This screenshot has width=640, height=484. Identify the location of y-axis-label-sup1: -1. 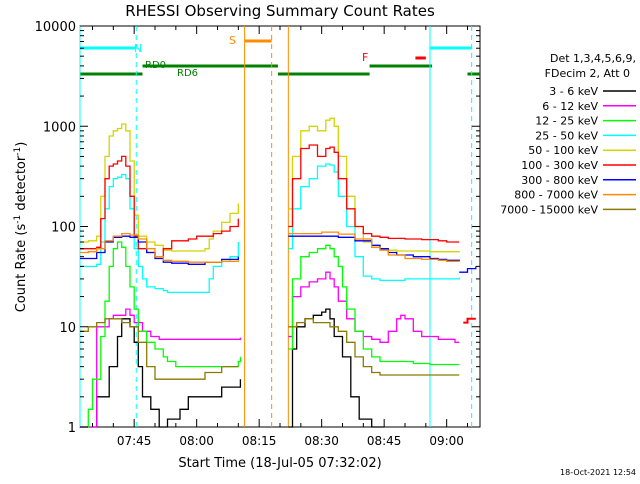
(18, 219).